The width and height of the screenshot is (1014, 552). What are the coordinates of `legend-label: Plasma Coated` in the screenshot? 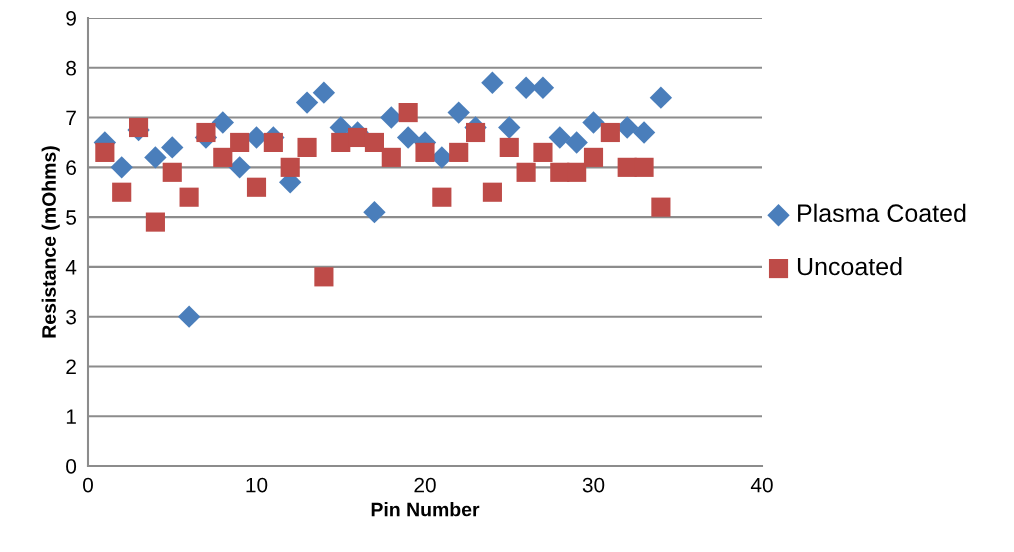 It's located at (882, 213).